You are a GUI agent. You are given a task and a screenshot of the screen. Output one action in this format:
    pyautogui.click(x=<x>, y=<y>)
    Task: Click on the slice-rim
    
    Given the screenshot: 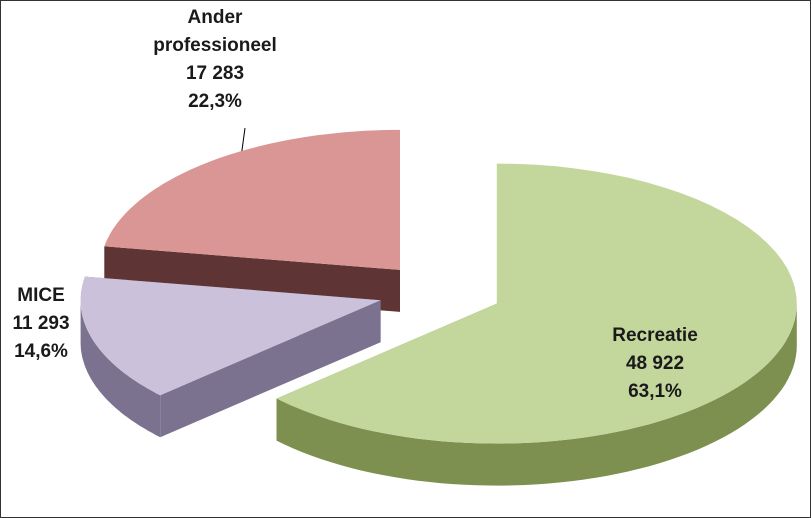 What is the action you would take?
    pyautogui.click(x=120, y=369)
    